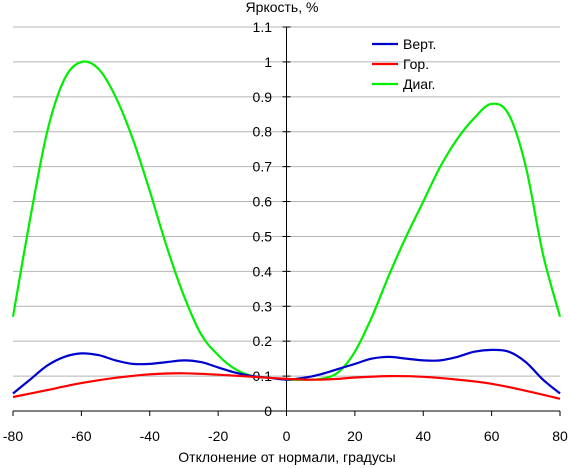 Image resolution: width=568 pixels, height=468 pixels. What do you see at coordinates (263, 271) in the screenshot?
I see `y-tick-label: 0.4` at bounding box center [263, 271].